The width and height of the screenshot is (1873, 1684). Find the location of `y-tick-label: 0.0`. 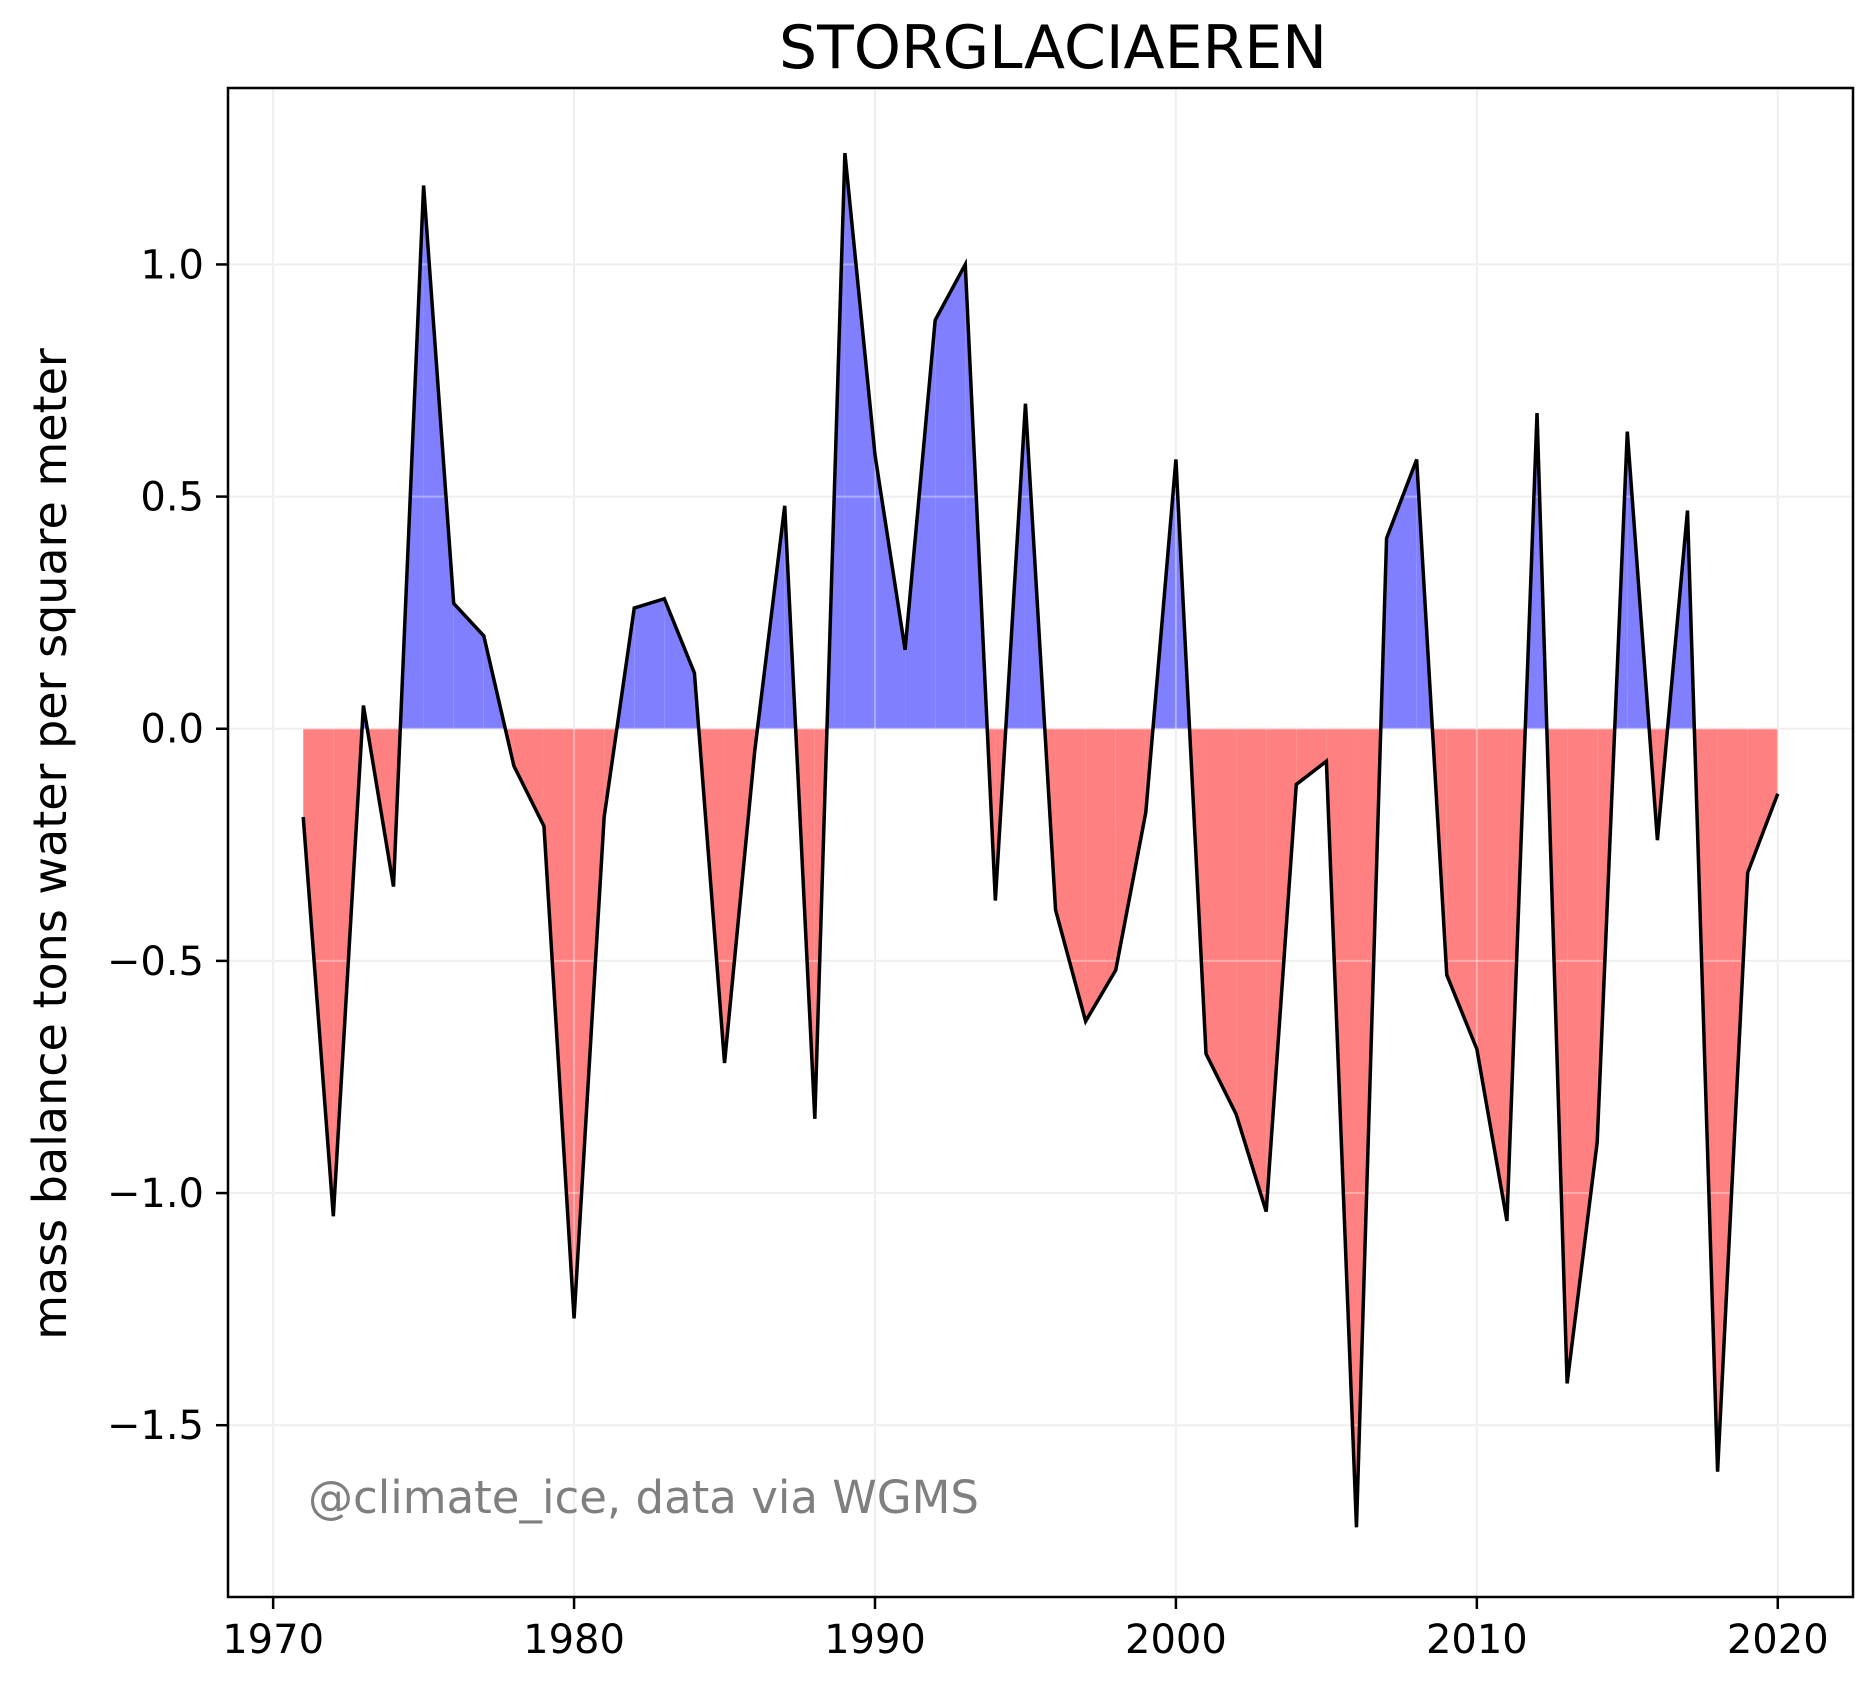

y-tick-label: 0.0 is located at coordinates (172, 730).